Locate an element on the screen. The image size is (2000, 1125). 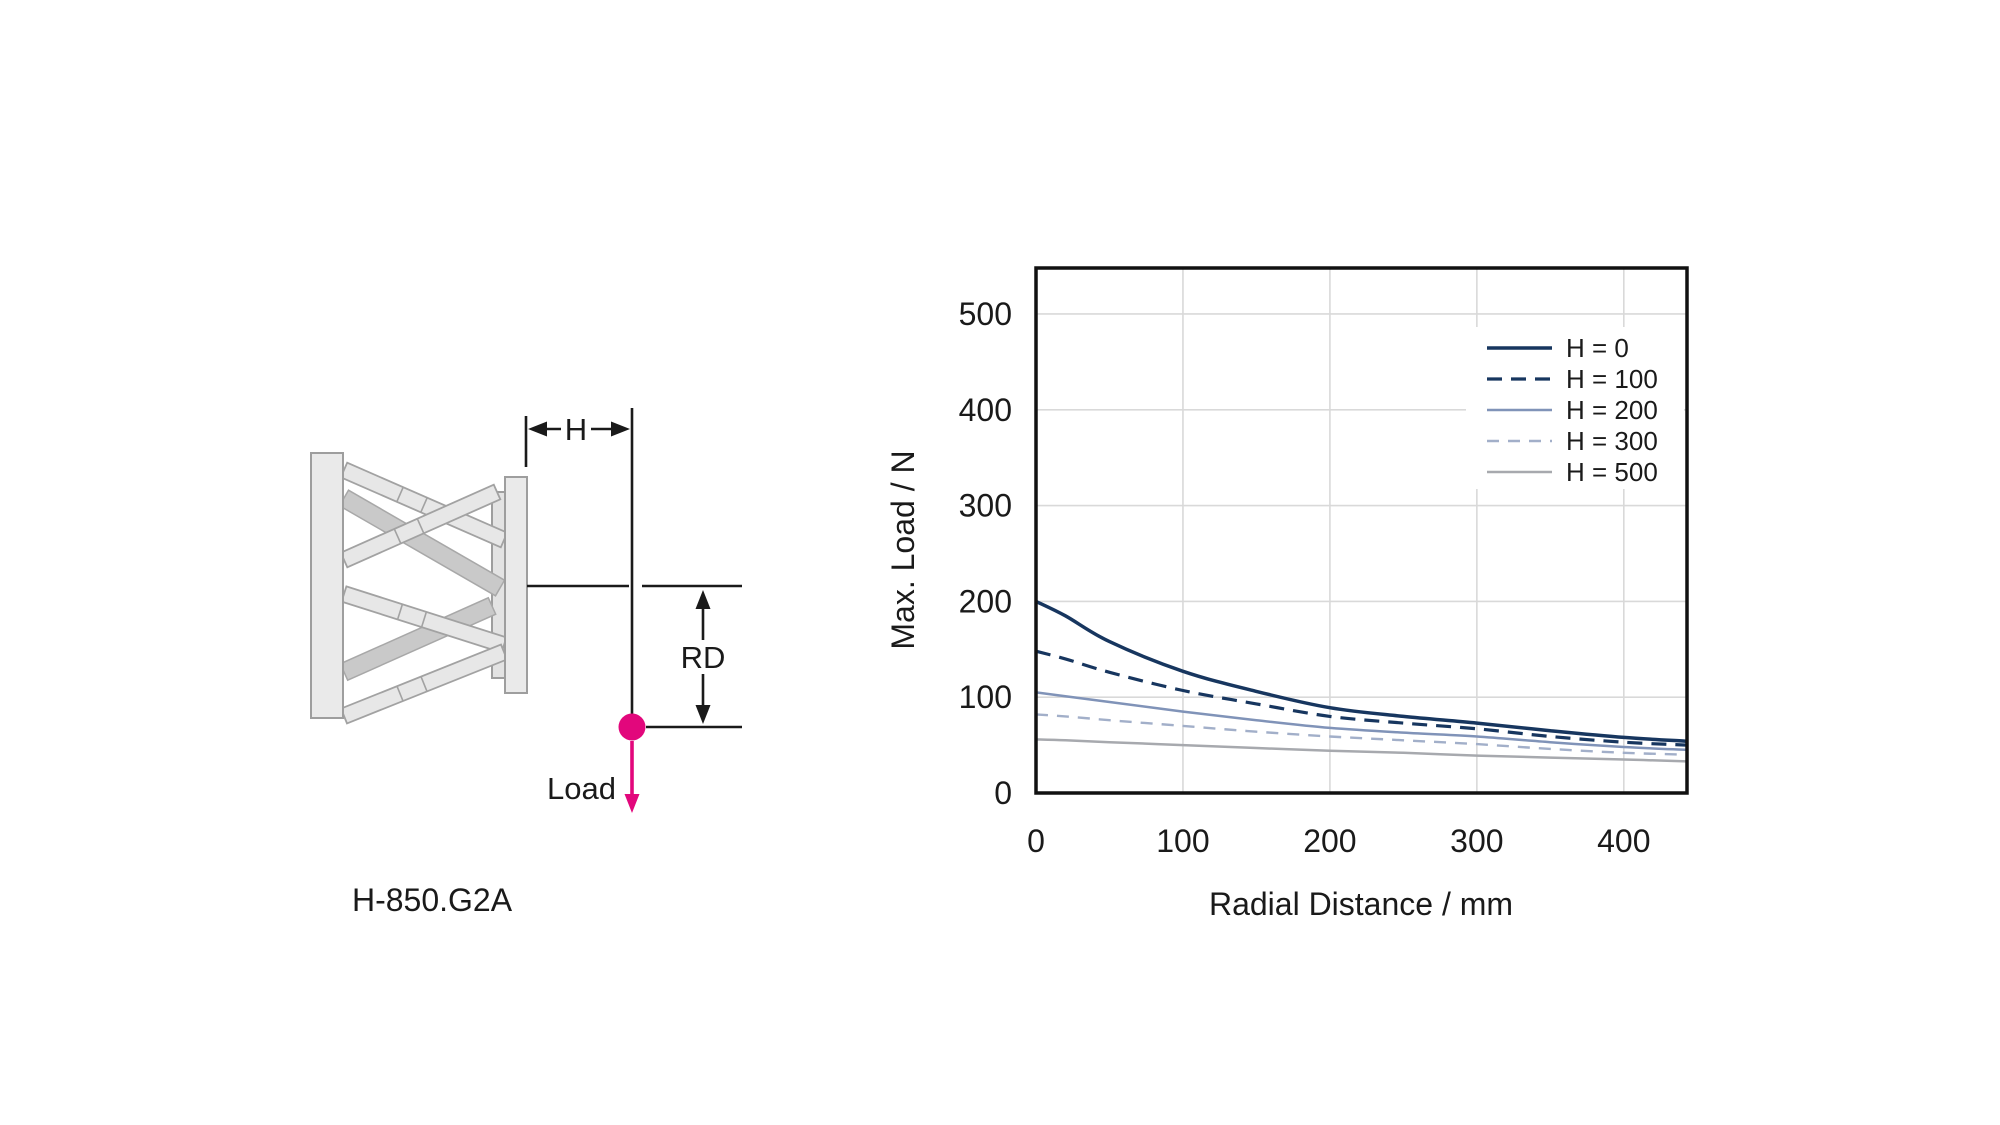
x-axis-title: Radial Distance / mm is located at coordinates (1361, 904).